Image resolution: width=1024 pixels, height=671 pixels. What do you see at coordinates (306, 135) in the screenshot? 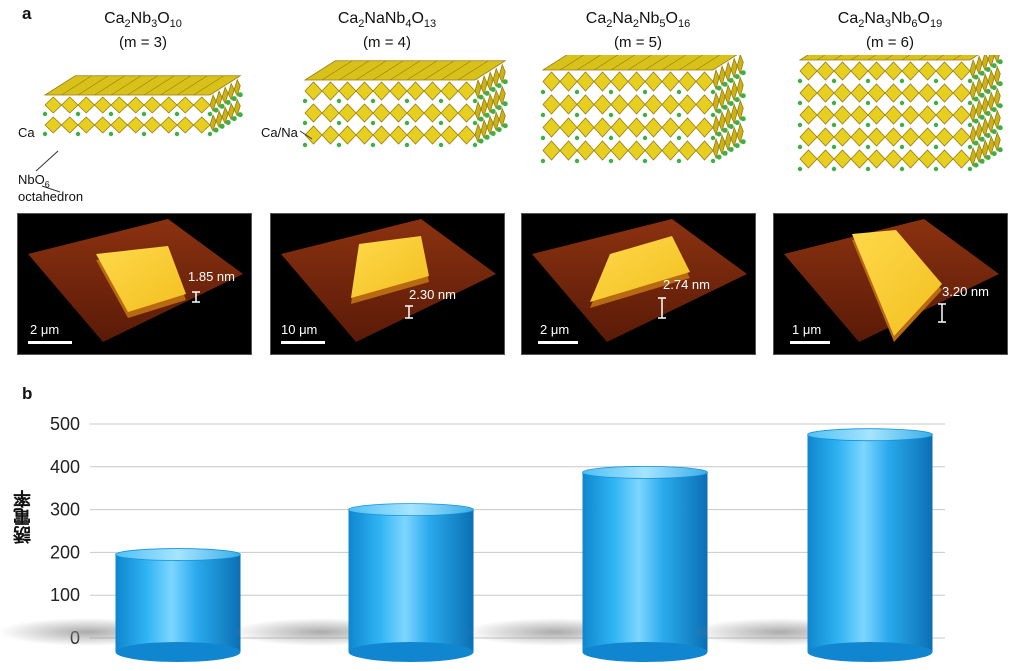
I see `cana-pointer-line` at bounding box center [306, 135].